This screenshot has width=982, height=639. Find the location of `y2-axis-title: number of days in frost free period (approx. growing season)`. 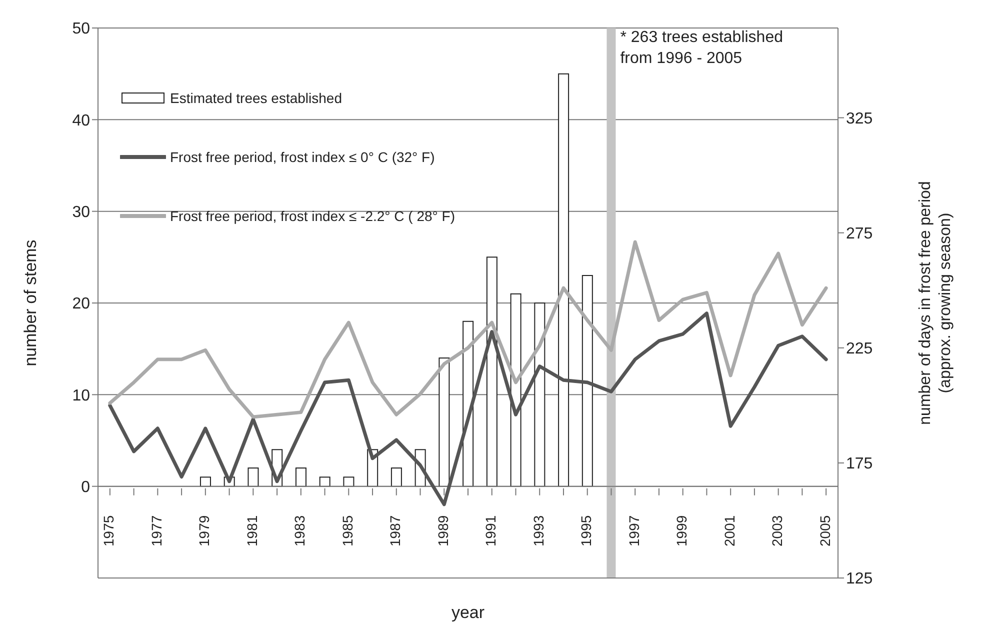

y2-axis-title: number of days in frost free period (approx. growing season) is located at coordinates (935, 303).